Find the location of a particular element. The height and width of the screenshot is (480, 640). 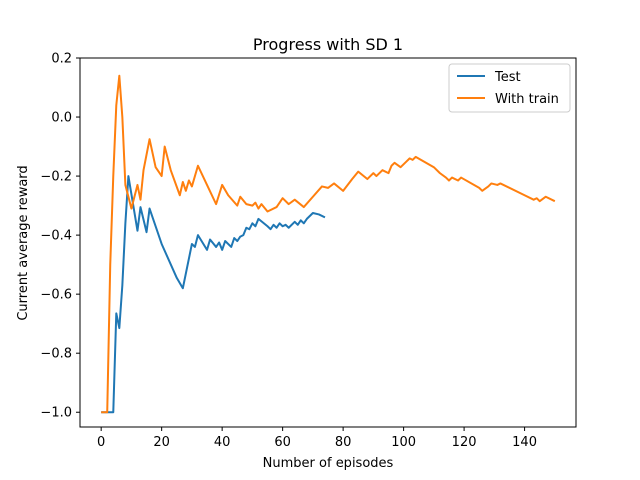

chart-title: Progress with SD 1 is located at coordinates (328, 44).